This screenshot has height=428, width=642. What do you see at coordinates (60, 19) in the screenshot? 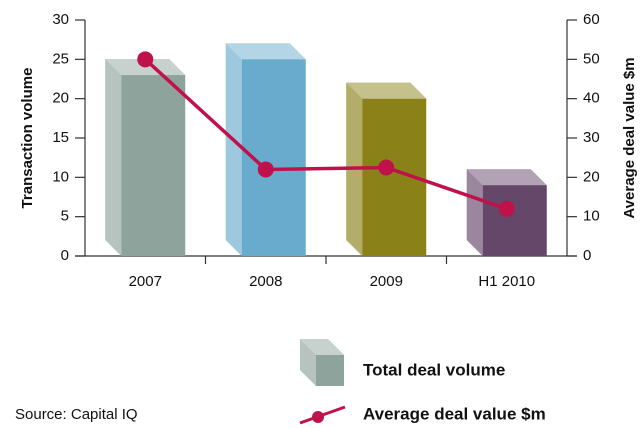
I see `y-tick-label: 30` at bounding box center [60, 19].